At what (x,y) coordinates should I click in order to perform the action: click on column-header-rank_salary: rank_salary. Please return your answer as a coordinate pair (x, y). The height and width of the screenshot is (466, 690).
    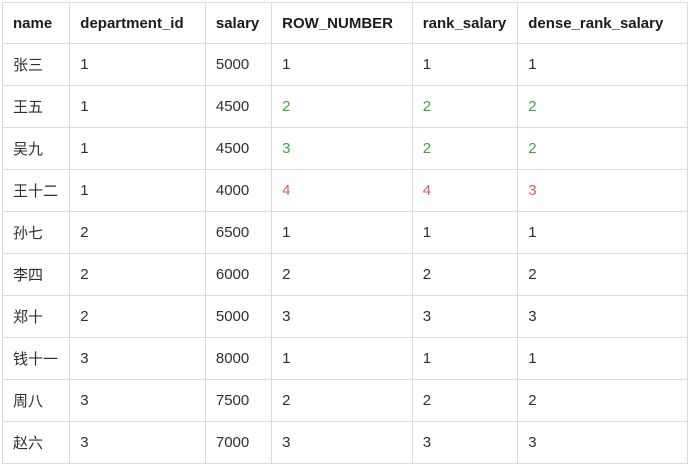
    Looking at the image, I should click on (465, 23).